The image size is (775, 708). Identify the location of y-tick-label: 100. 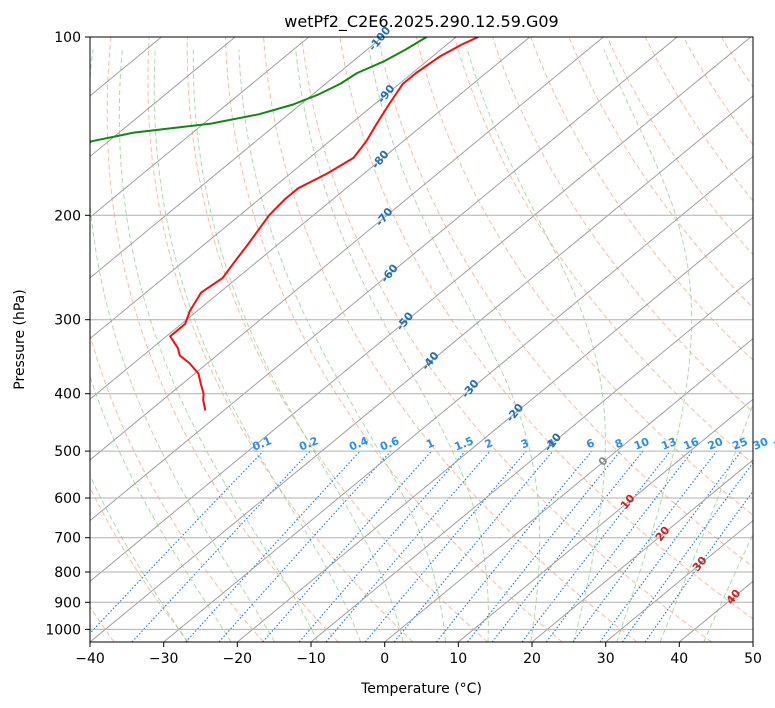
(67, 38).